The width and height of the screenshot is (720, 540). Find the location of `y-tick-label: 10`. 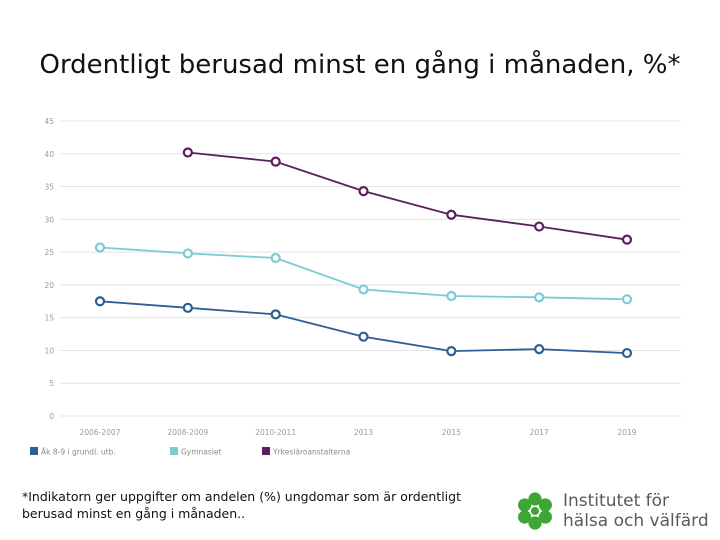

y-tick-label: 10 is located at coordinates (49, 350).